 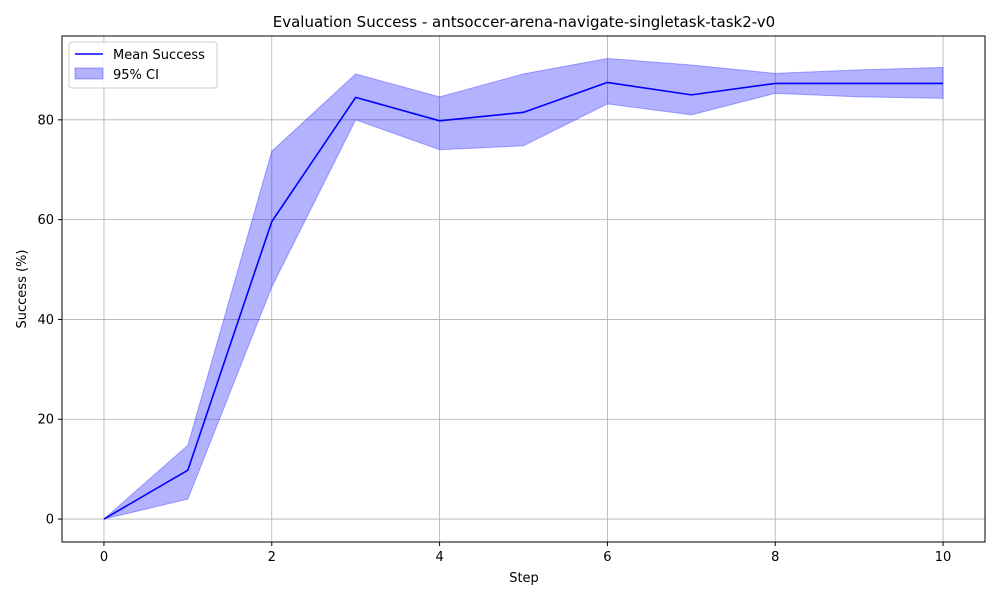 I want to click on y-tick-label: 0, so click(x=50, y=520).